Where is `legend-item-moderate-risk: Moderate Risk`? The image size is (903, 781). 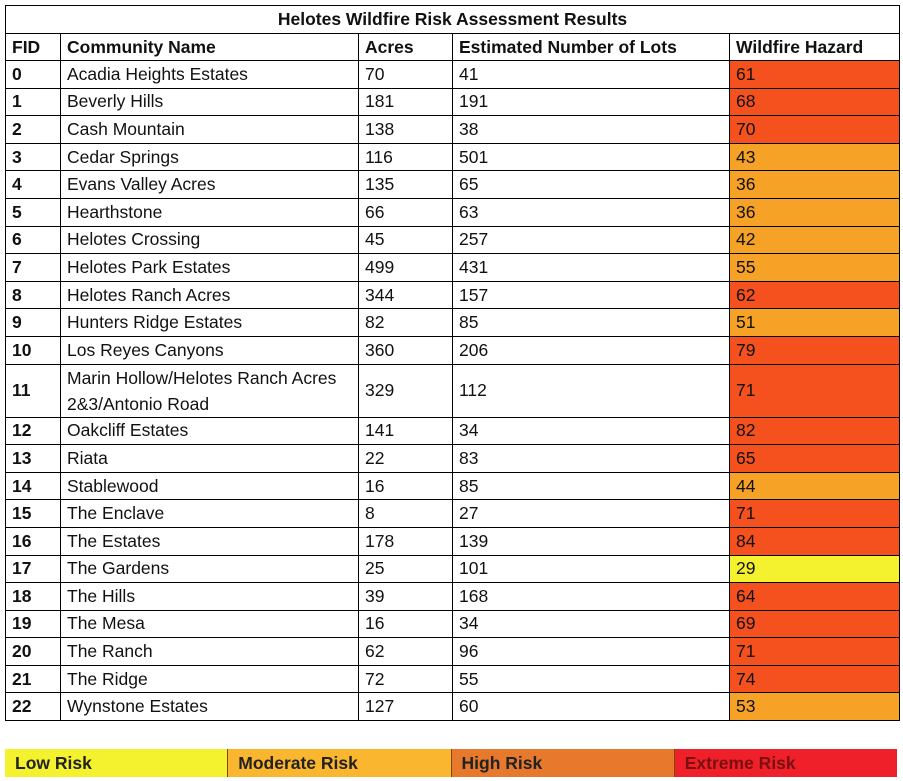
legend-item-moderate-risk: Moderate Risk is located at coordinates (340, 763).